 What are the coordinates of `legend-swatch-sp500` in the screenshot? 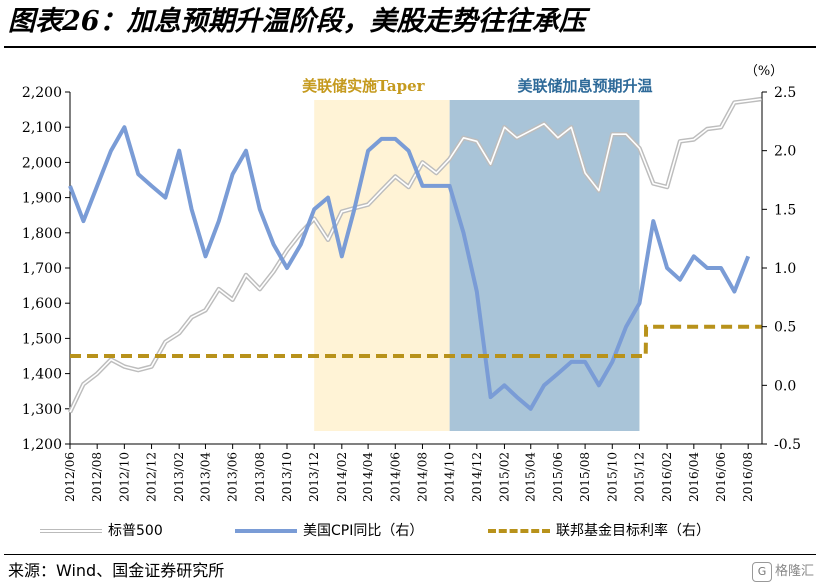 It's located at (71, 531).